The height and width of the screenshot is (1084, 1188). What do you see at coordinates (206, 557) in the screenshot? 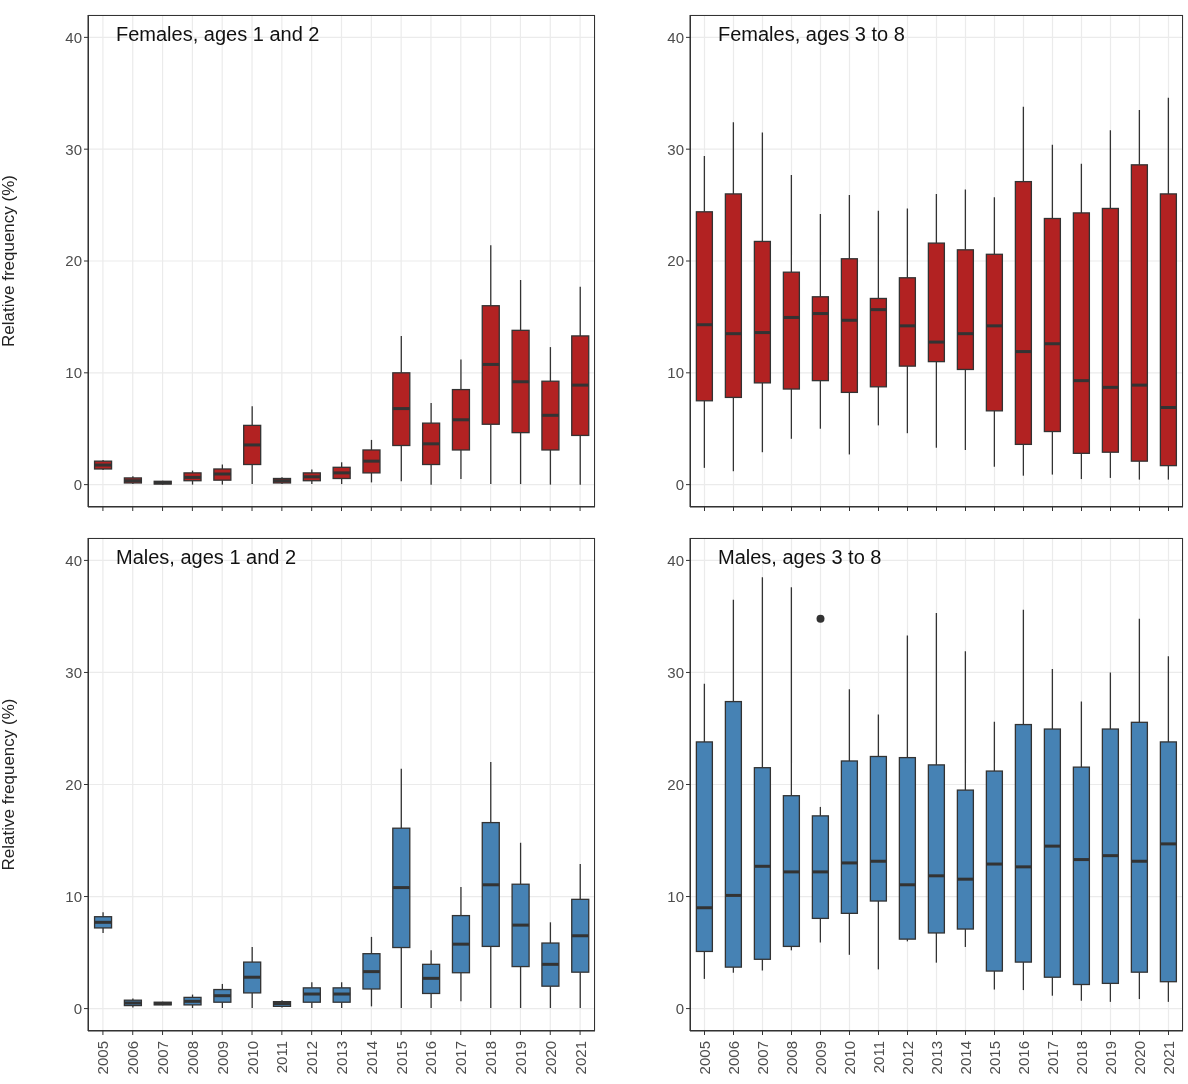
I see `chart-title: Males, ages 1 and 2` at bounding box center [206, 557].